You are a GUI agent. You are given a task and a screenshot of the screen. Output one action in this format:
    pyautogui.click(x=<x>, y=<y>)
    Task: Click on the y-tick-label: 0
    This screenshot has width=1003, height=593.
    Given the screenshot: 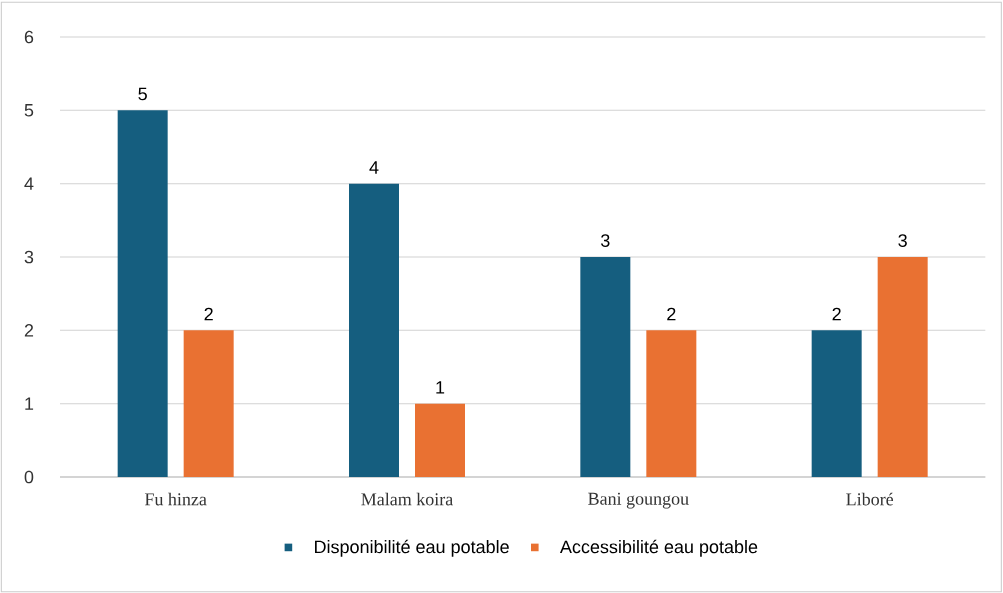 What is the action you would take?
    pyautogui.click(x=29, y=477)
    